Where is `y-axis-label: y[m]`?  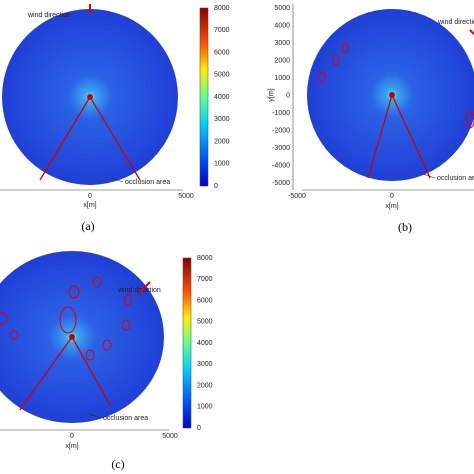
y-axis-label: y[m] is located at coordinates (271, 94).